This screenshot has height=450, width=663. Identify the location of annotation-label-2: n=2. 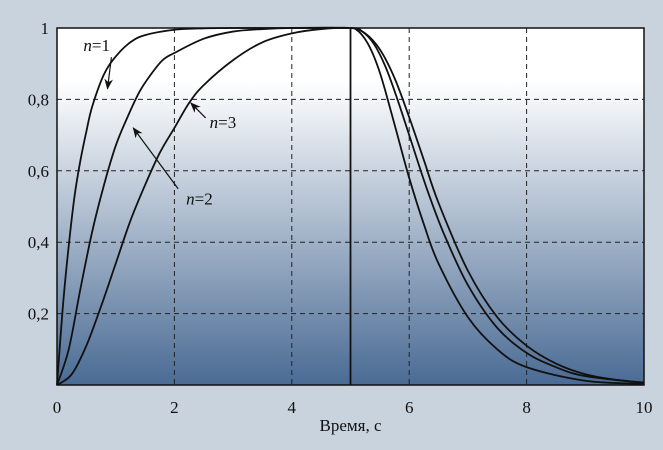
(199, 199).